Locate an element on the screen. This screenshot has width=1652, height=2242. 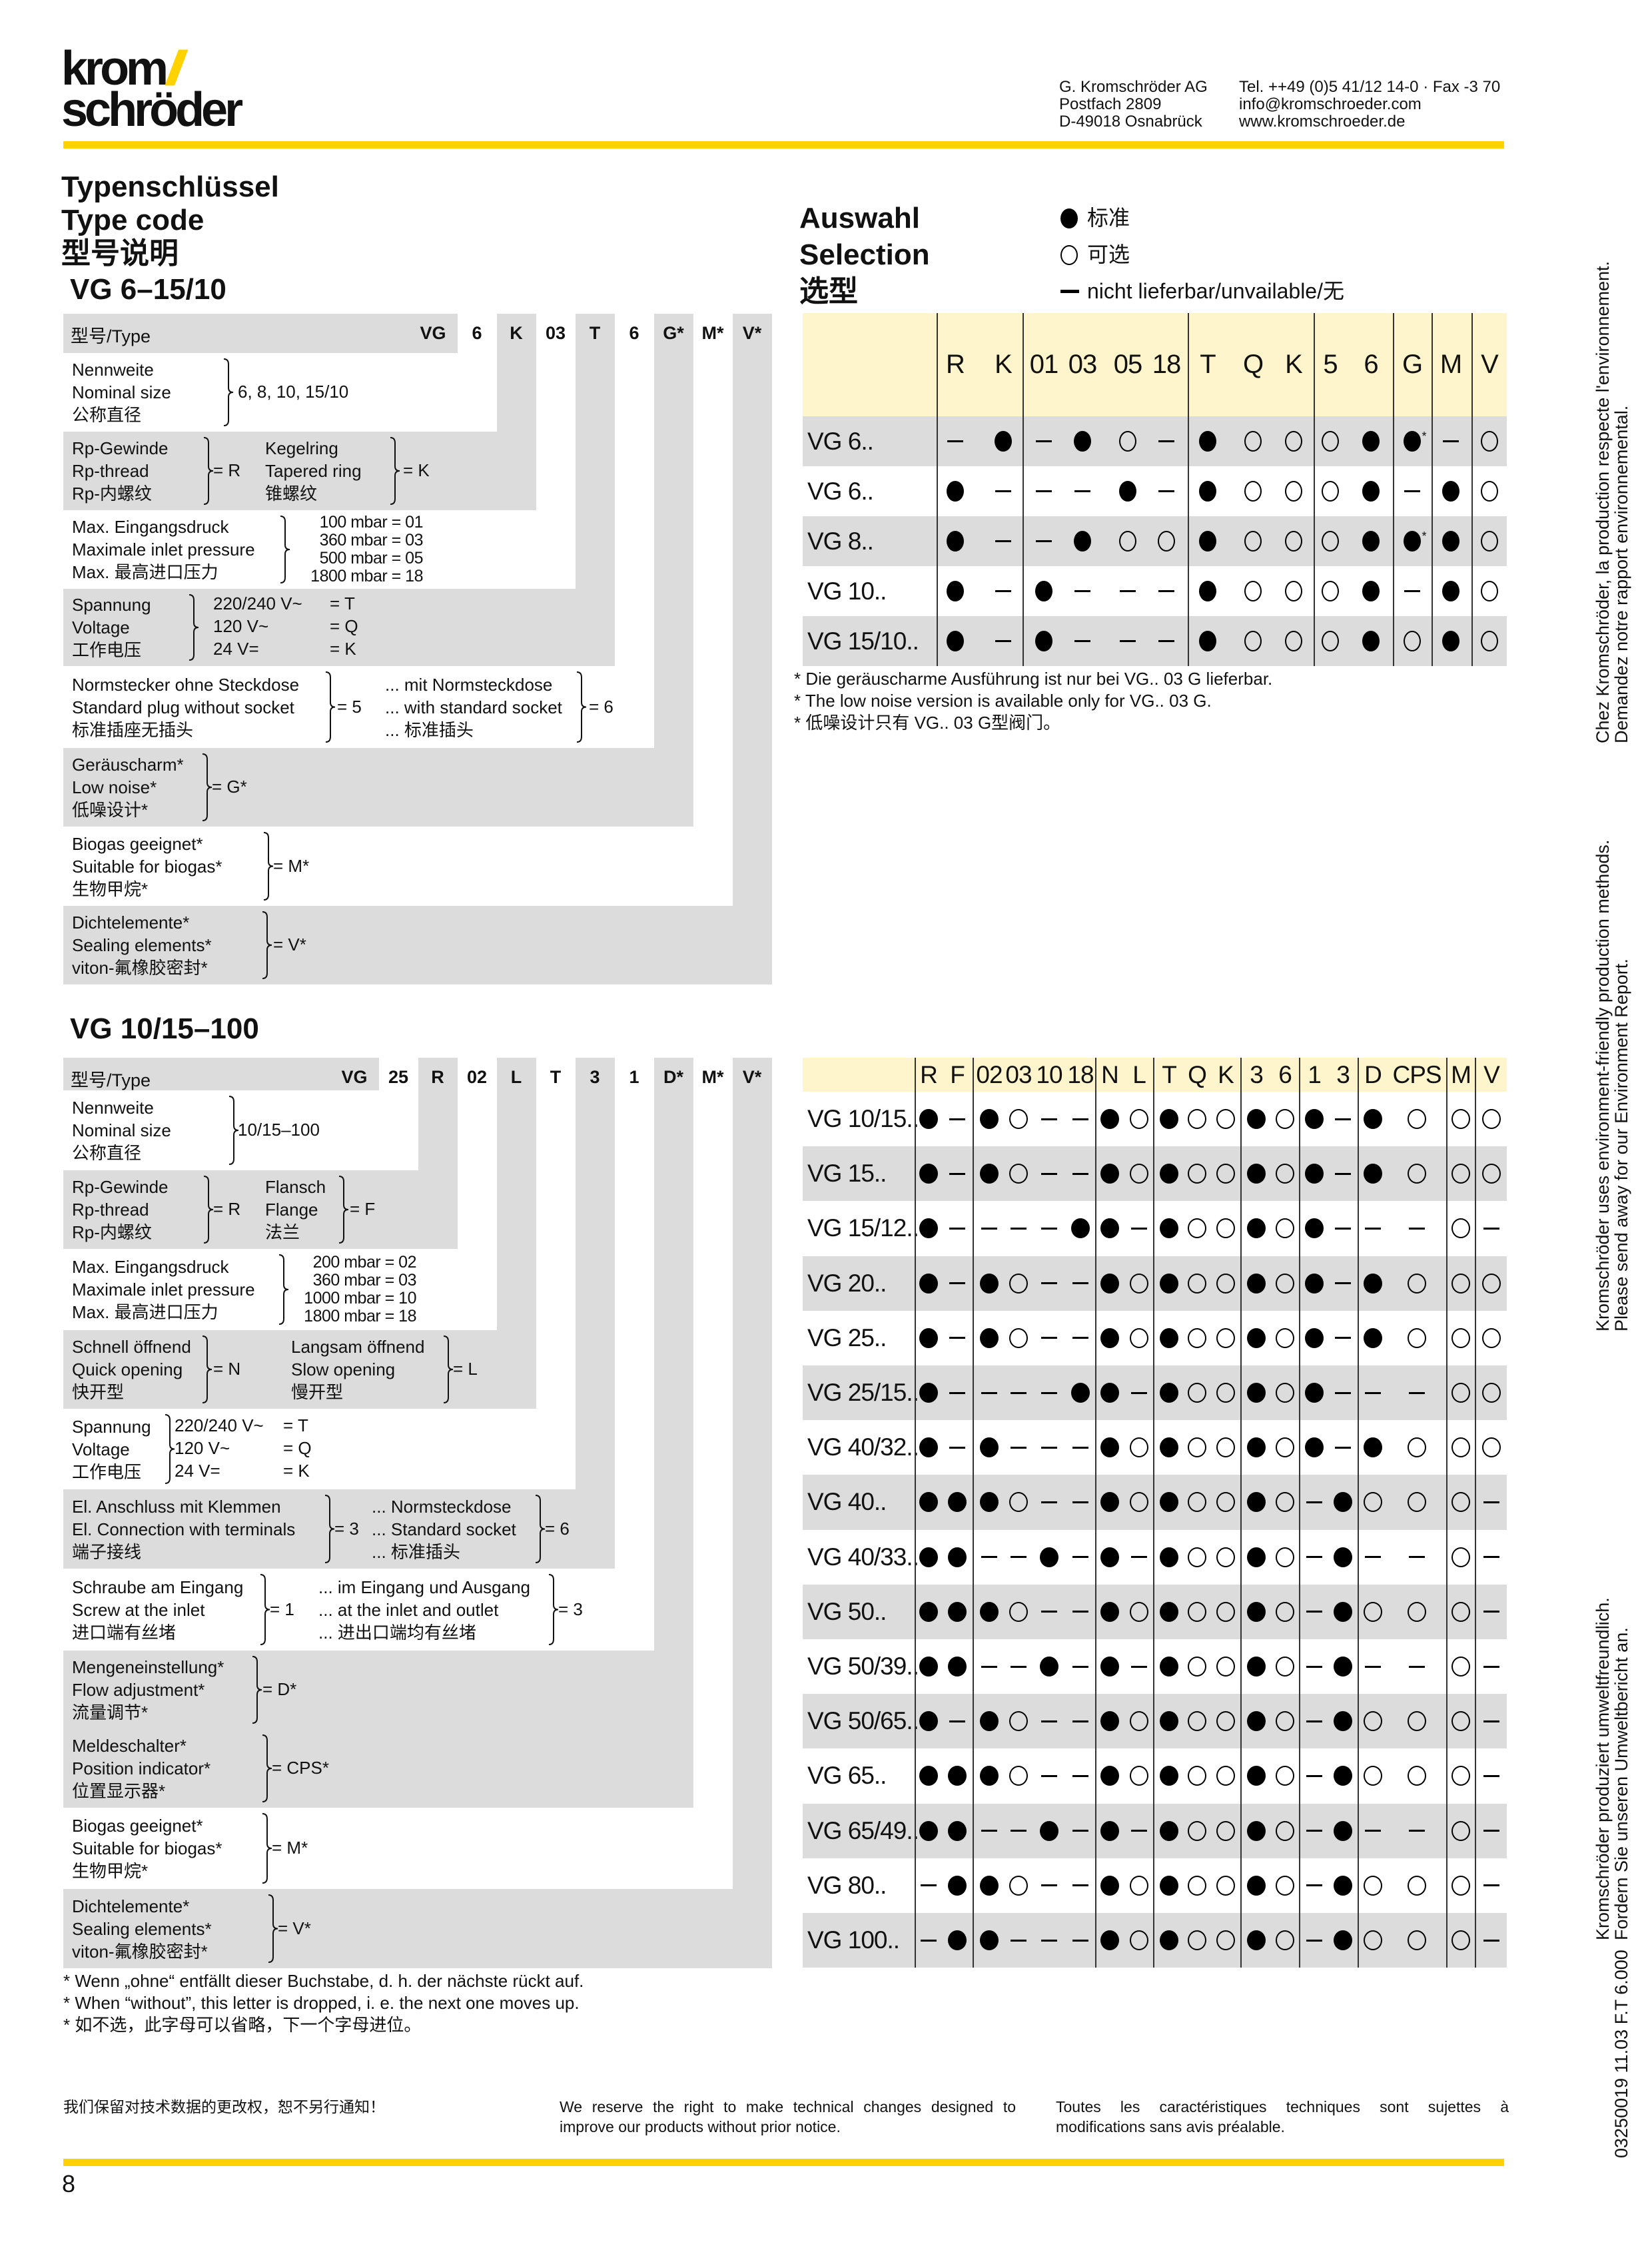
description-line: Maximale inlet pressure is located at coordinates (163, 1290).